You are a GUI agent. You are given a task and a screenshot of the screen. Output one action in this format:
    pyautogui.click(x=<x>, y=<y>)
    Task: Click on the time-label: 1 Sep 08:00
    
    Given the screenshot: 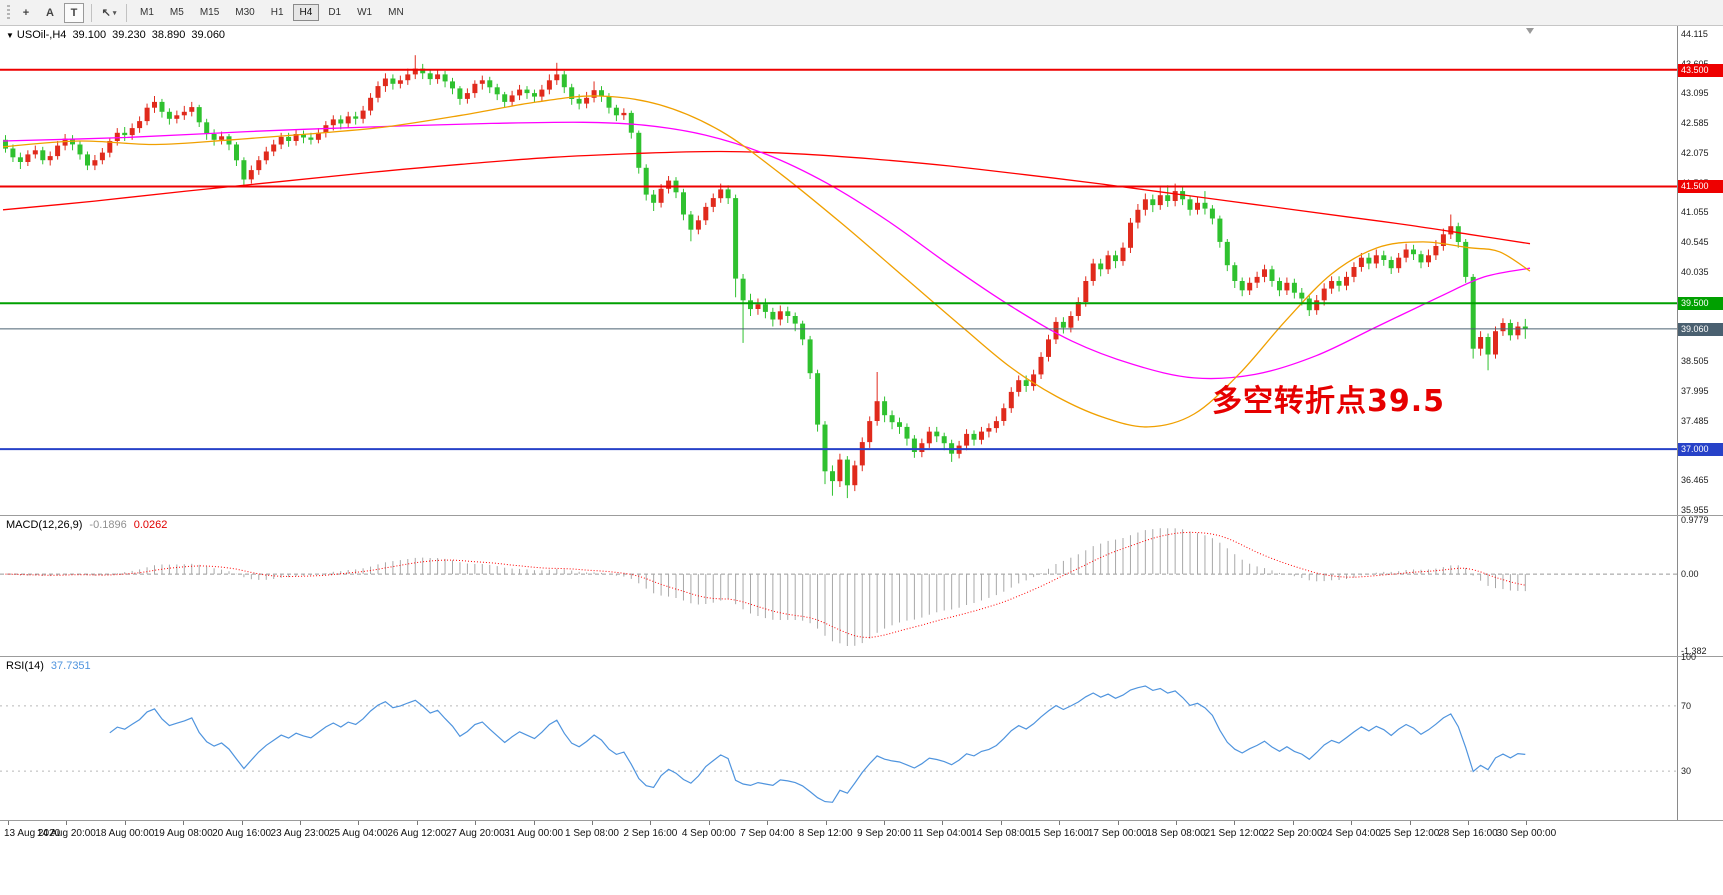 What is the action you would take?
    pyautogui.click(x=592, y=833)
    